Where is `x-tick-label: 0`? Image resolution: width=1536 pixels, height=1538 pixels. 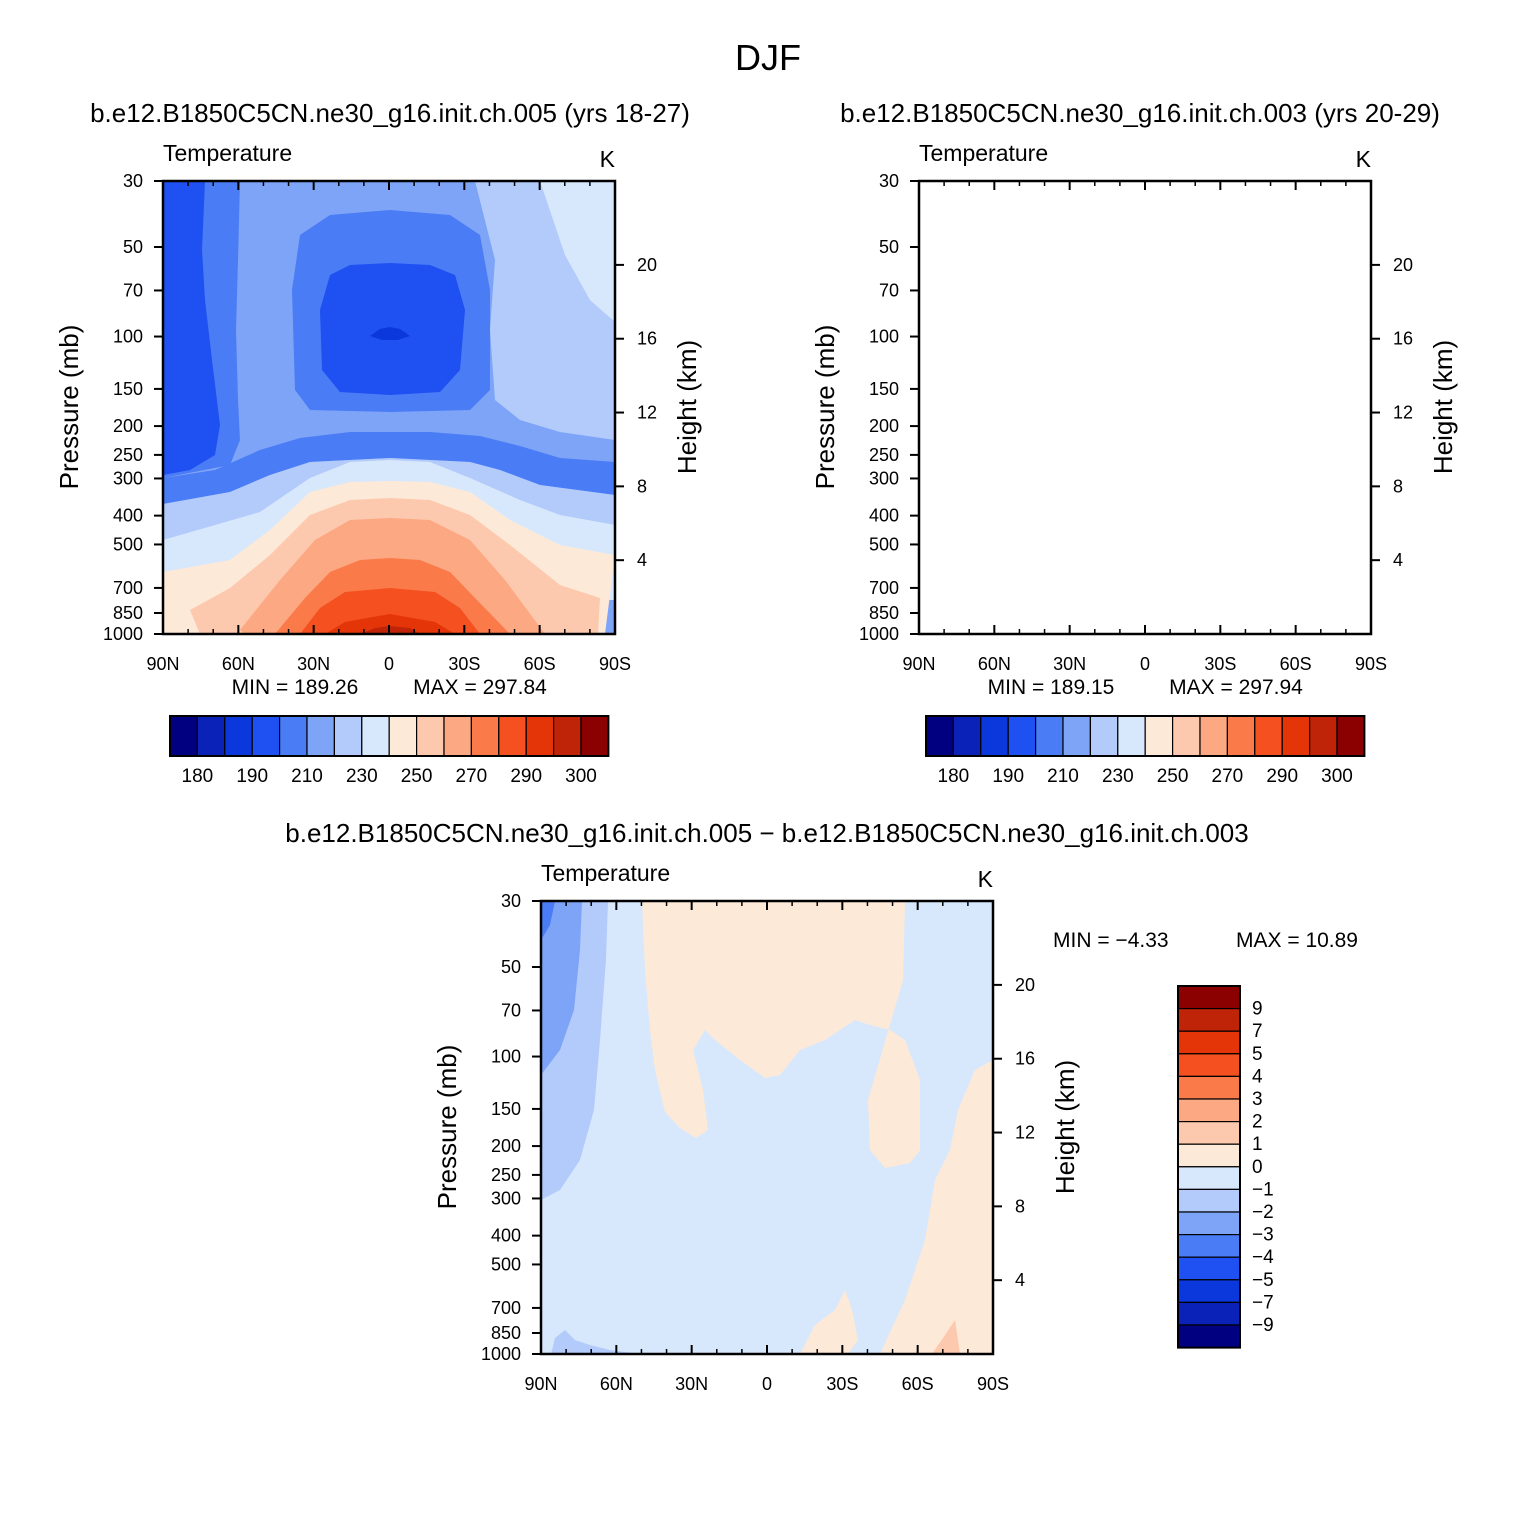
x-tick-label: 0 is located at coordinates (767, 1384).